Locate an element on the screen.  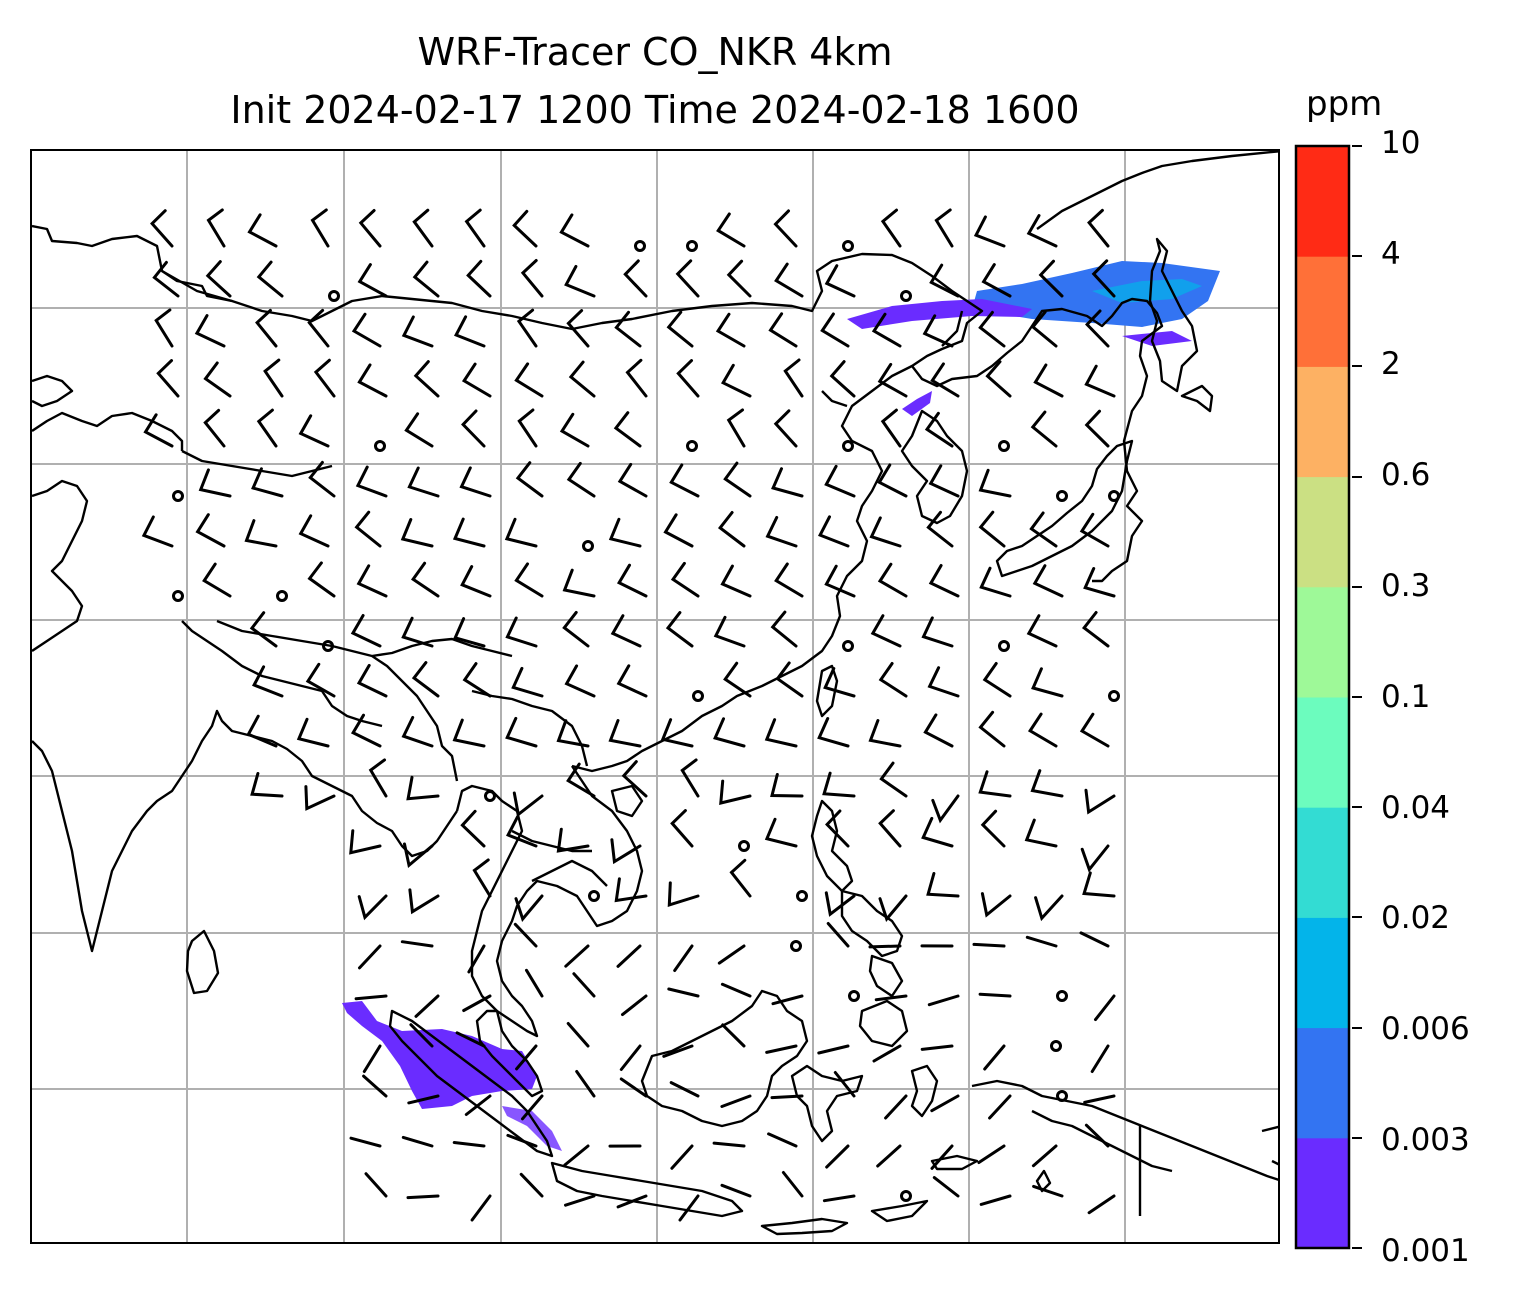
tracer-plume-northeast-edge is located at coordinates (939, 314).